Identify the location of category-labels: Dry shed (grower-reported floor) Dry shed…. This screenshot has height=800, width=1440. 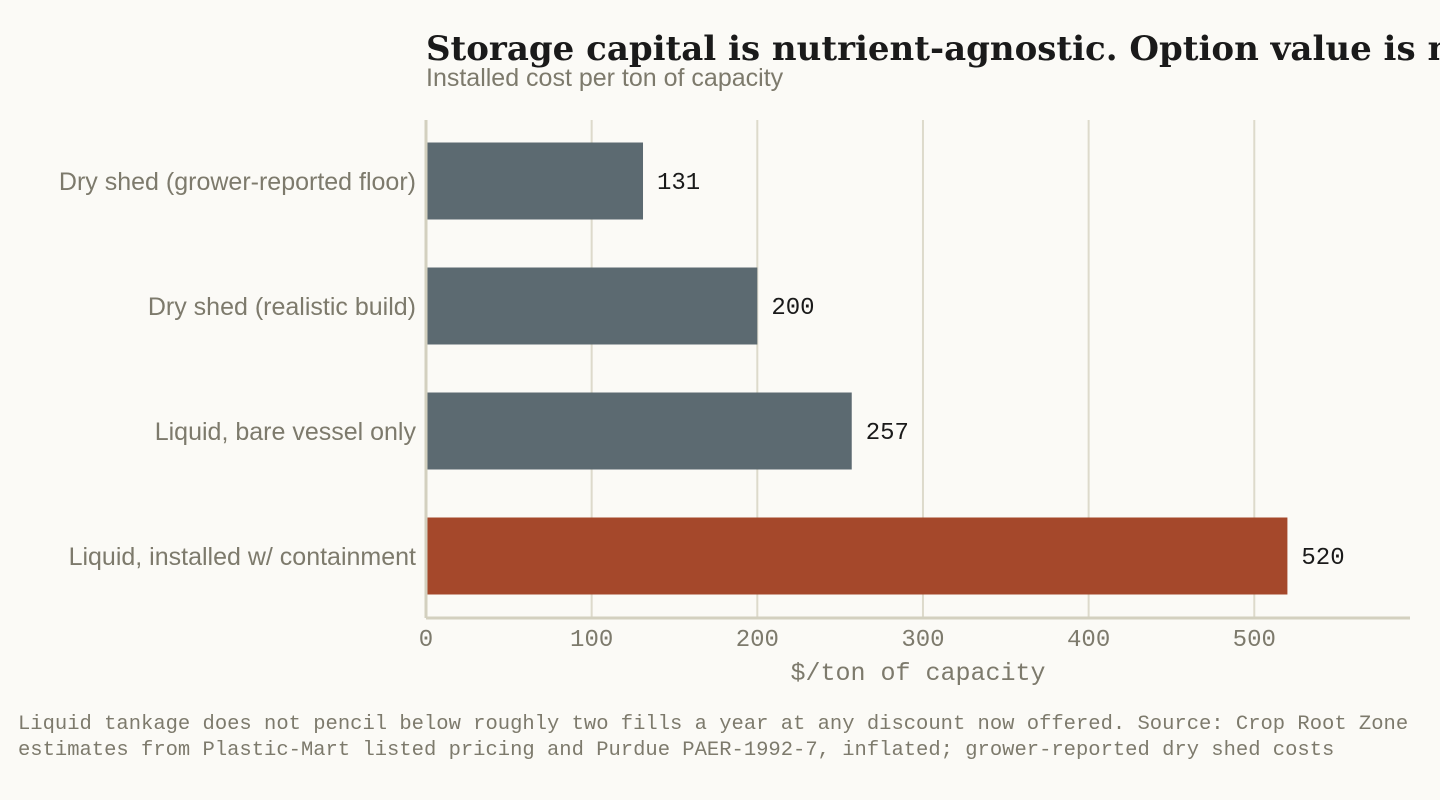
(238, 369).